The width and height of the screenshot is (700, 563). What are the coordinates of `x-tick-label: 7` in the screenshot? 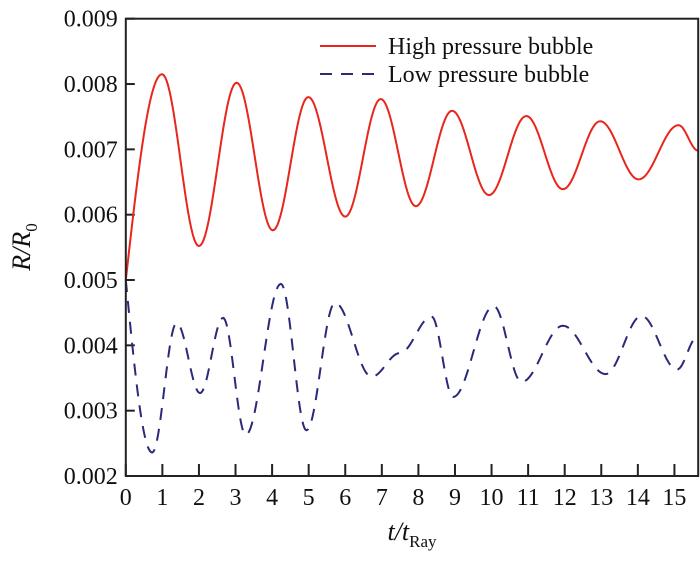 It's located at (382, 498).